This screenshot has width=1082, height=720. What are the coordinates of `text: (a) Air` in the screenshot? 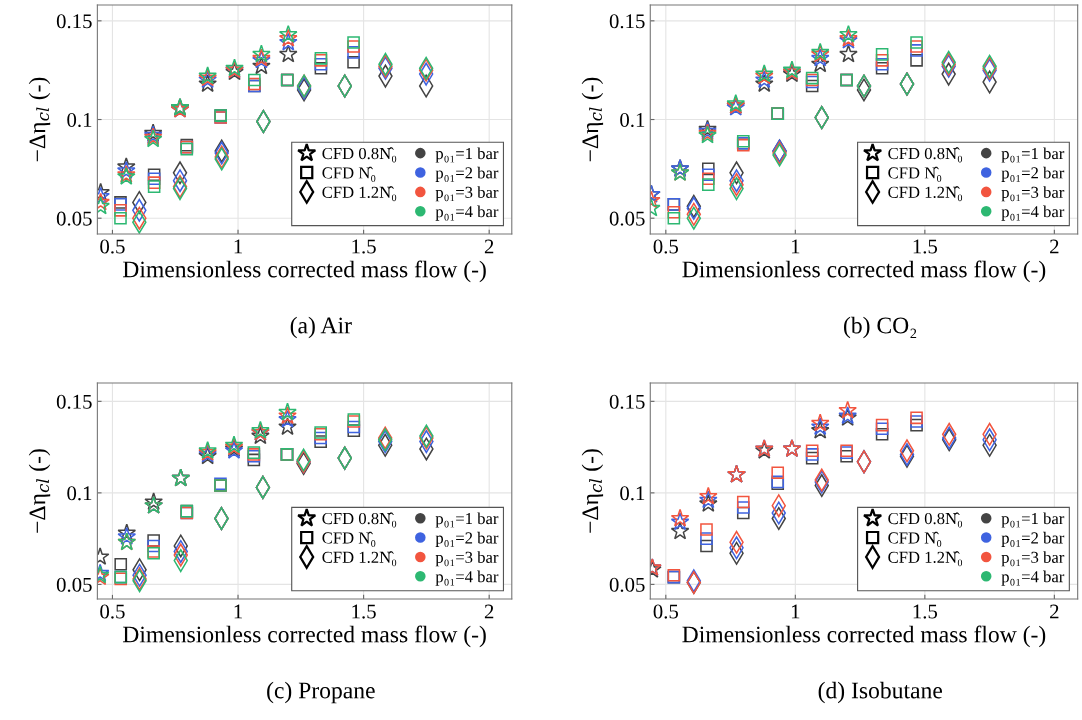 It's located at (321, 327).